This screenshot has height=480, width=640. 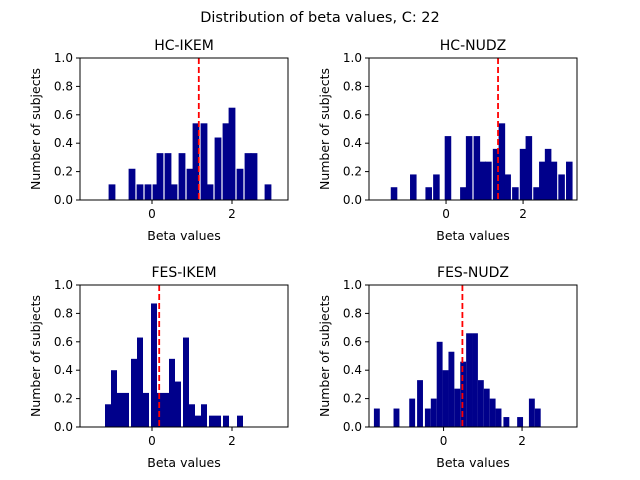 What do you see at coordinates (473, 46) in the screenshot?
I see `hc-nudz-title: HC-NUDZ` at bounding box center [473, 46].